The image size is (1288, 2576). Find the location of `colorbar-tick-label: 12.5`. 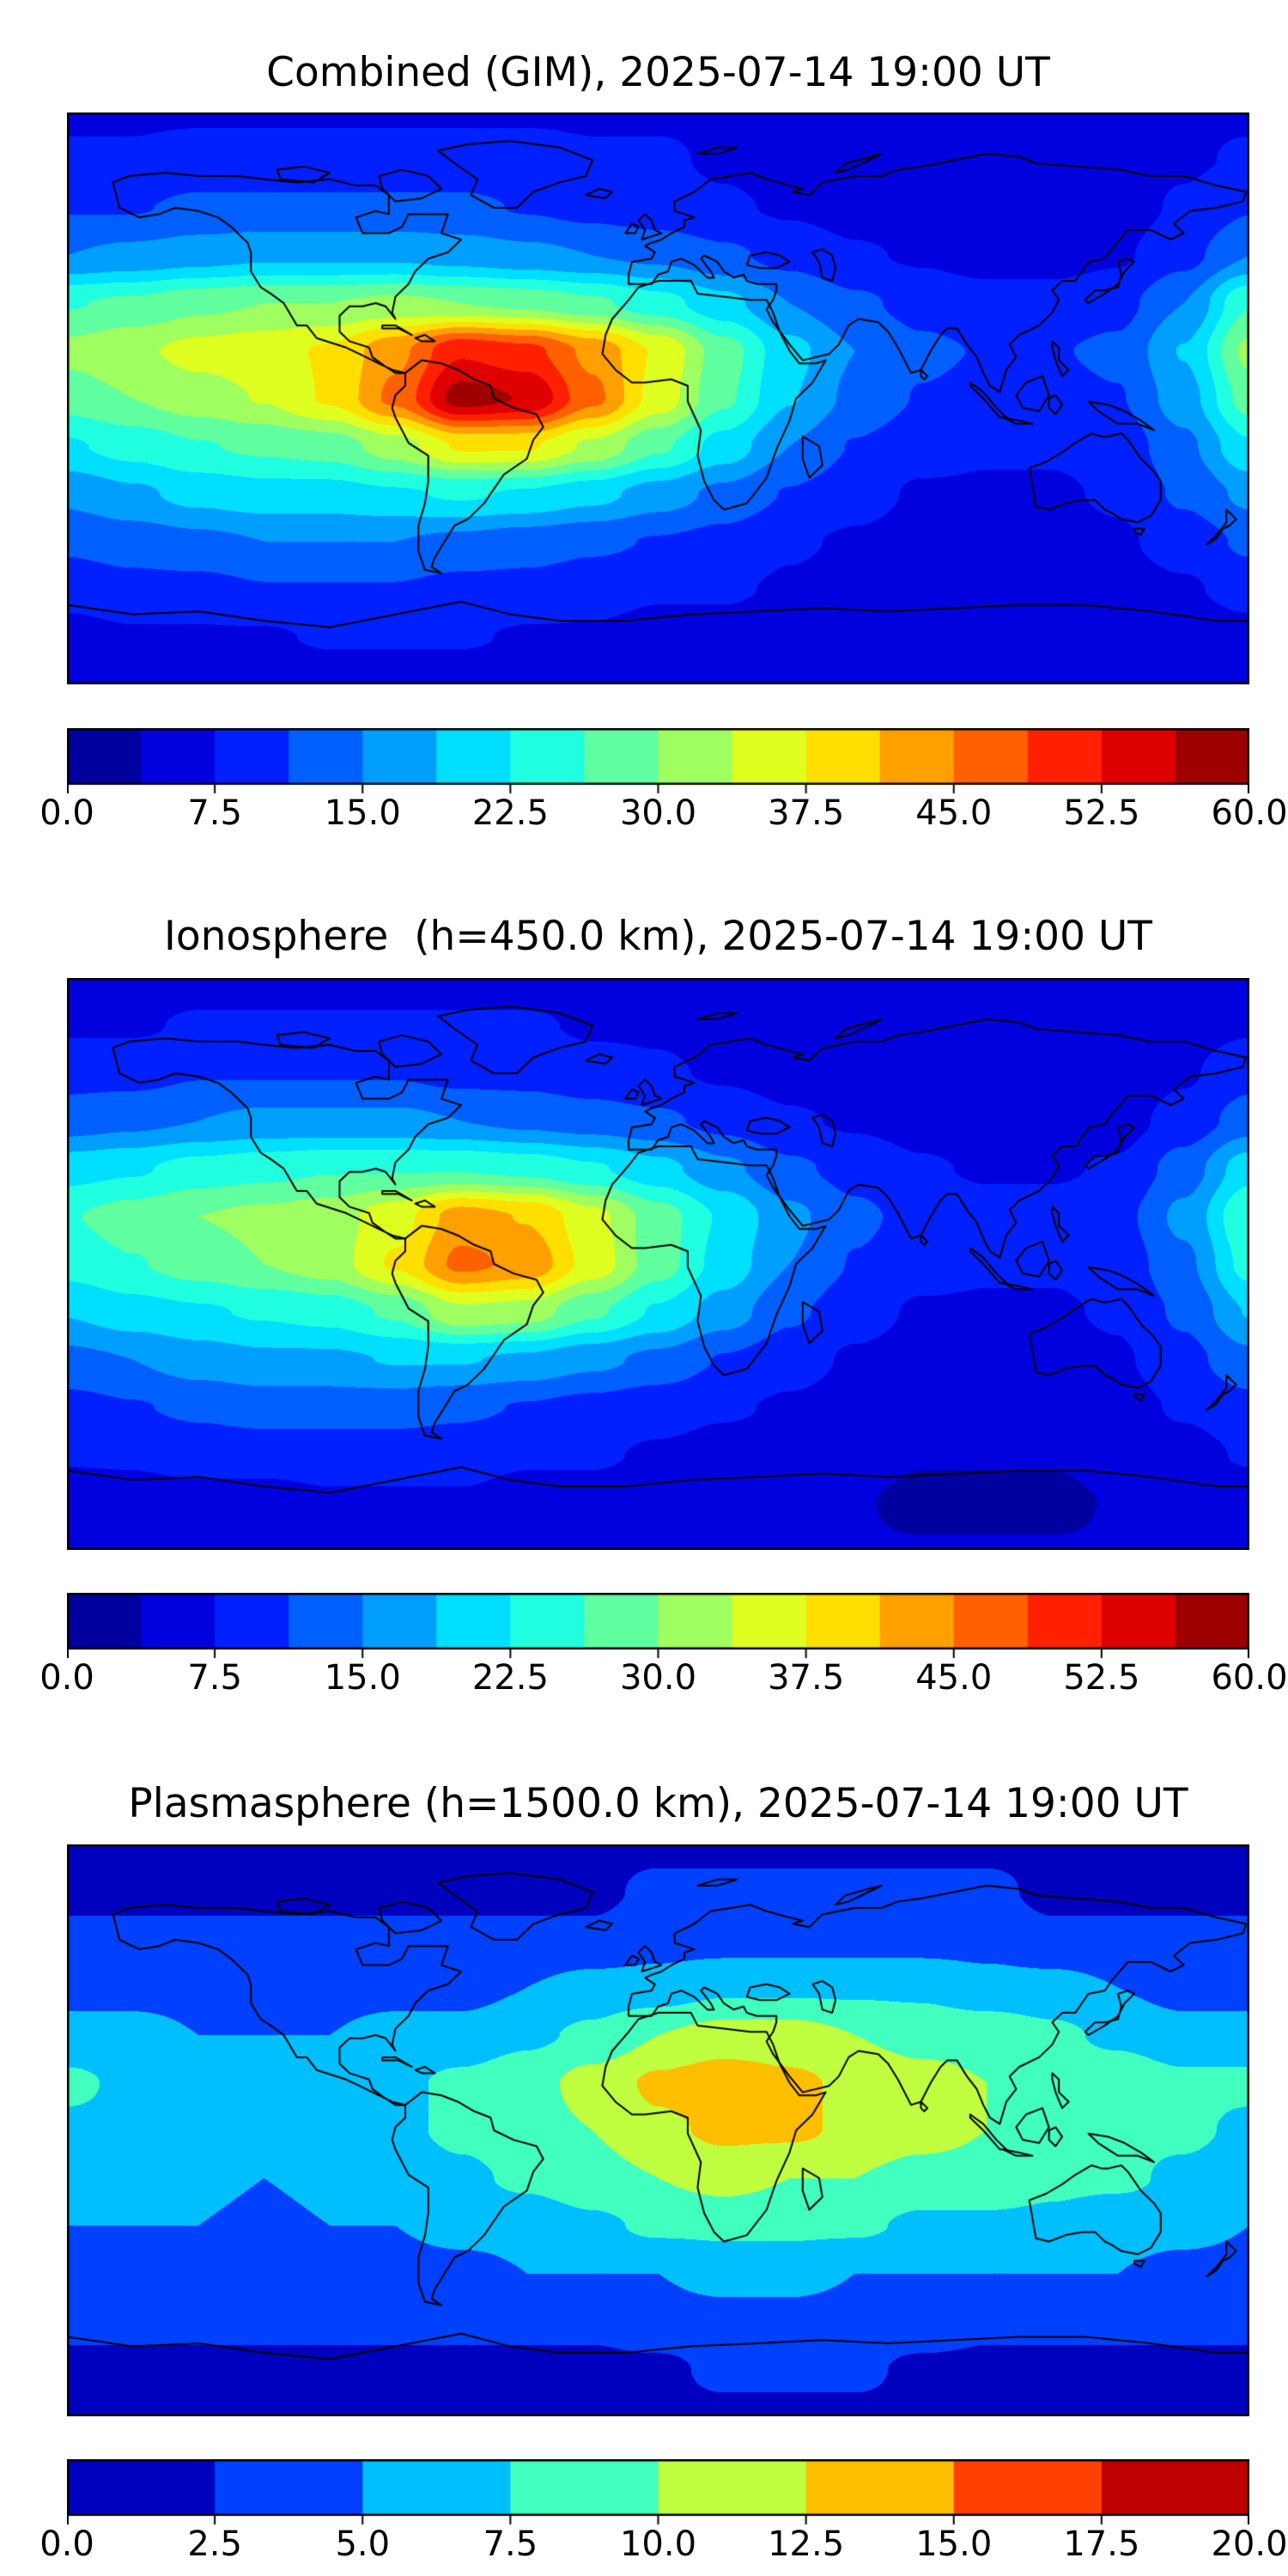

colorbar-tick-label: 12.5 is located at coordinates (806, 2544).